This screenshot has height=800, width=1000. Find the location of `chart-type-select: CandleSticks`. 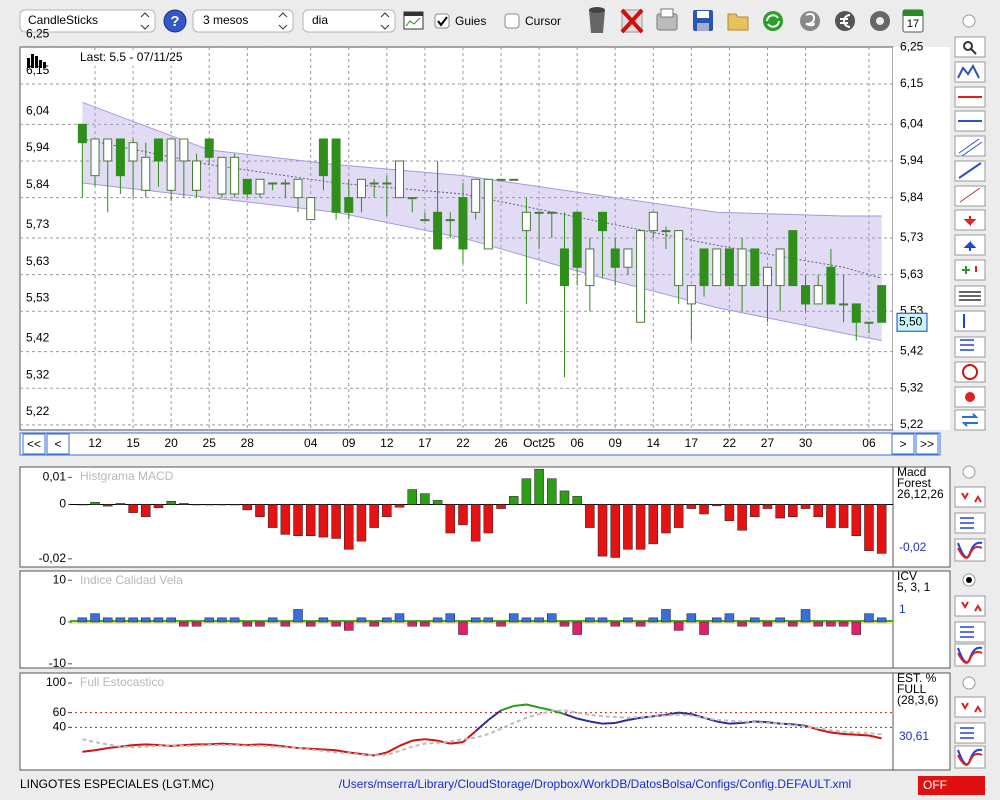

chart-type-select: CandleSticks is located at coordinates (87, 21).